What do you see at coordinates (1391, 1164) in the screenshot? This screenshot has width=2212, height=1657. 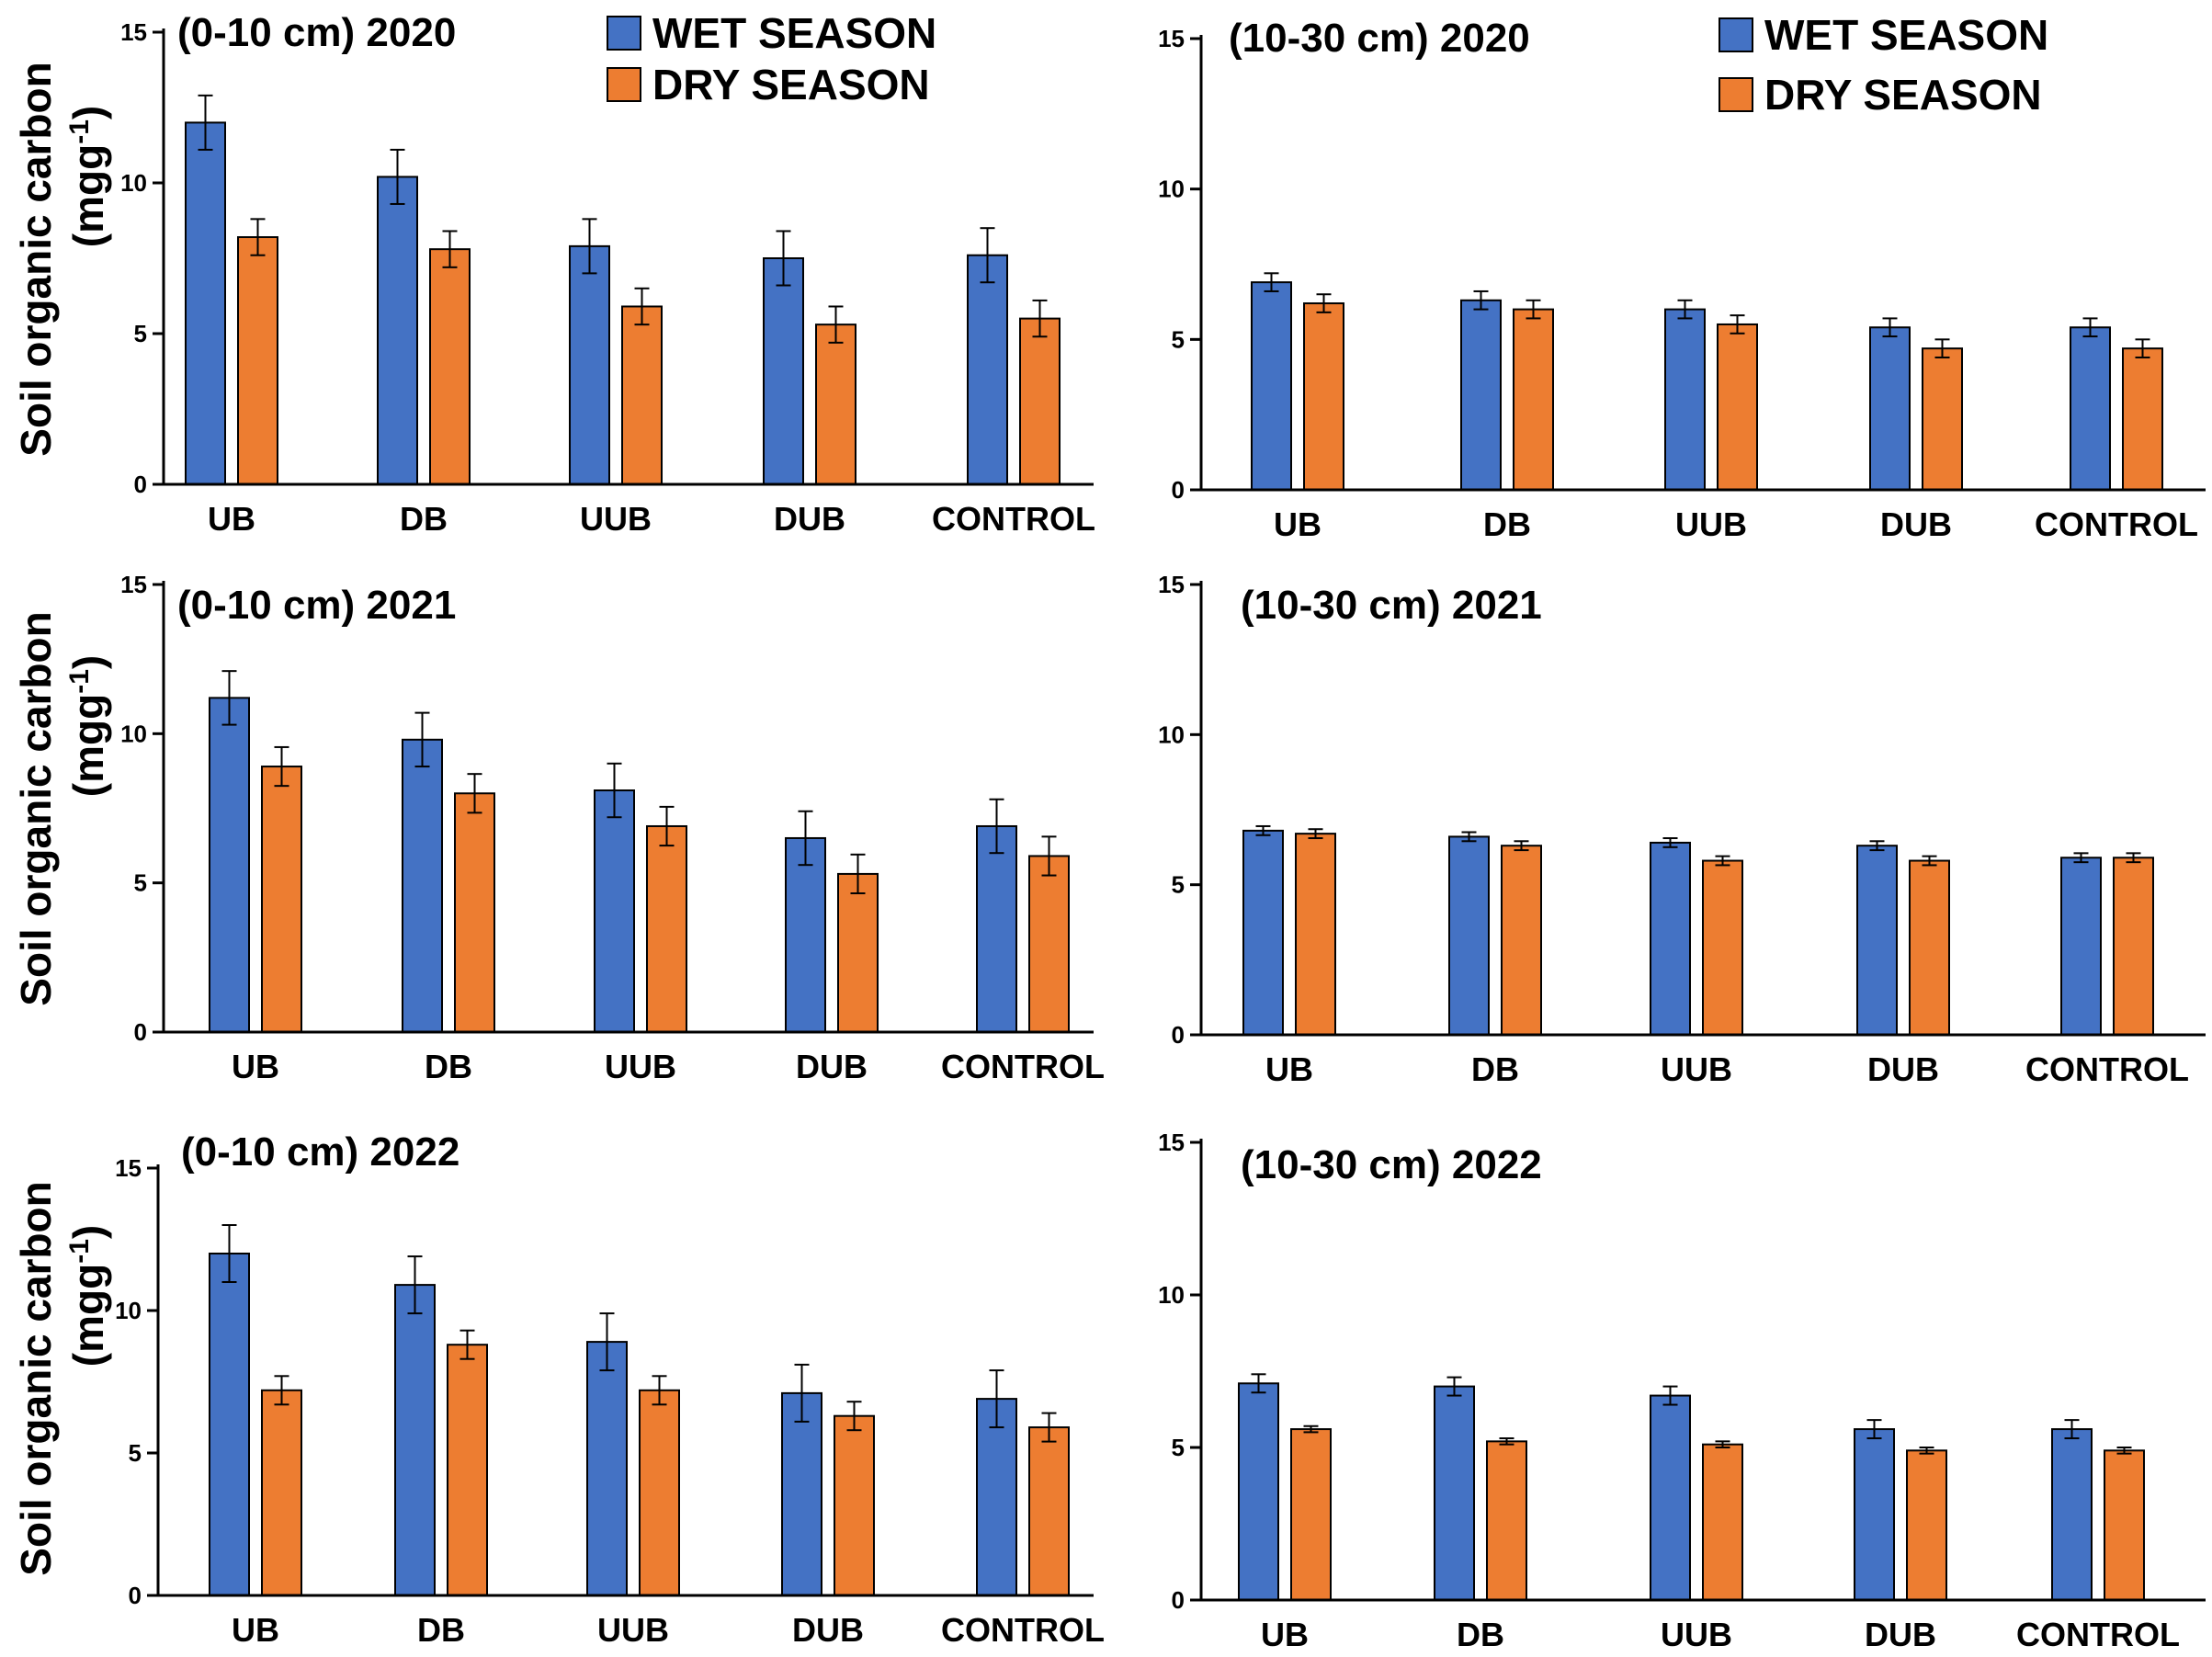 I see `panel-title: (10-30 cm) 2022` at bounding box center [1391, 1164].